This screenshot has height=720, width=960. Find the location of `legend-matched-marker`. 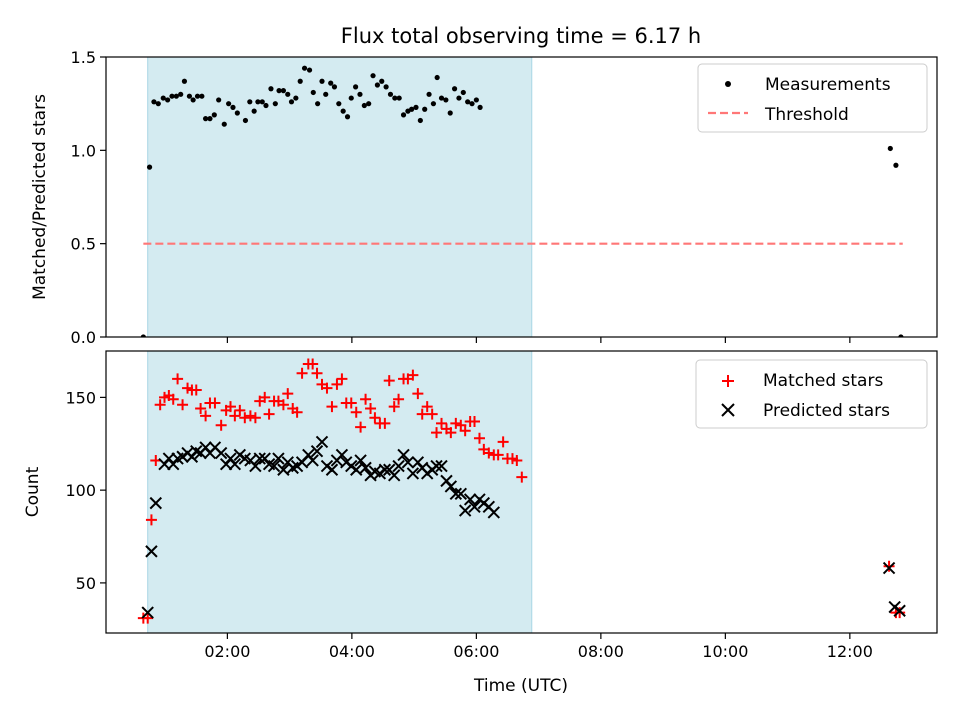

legend-matched-marker is located at coordinates (728, 381).